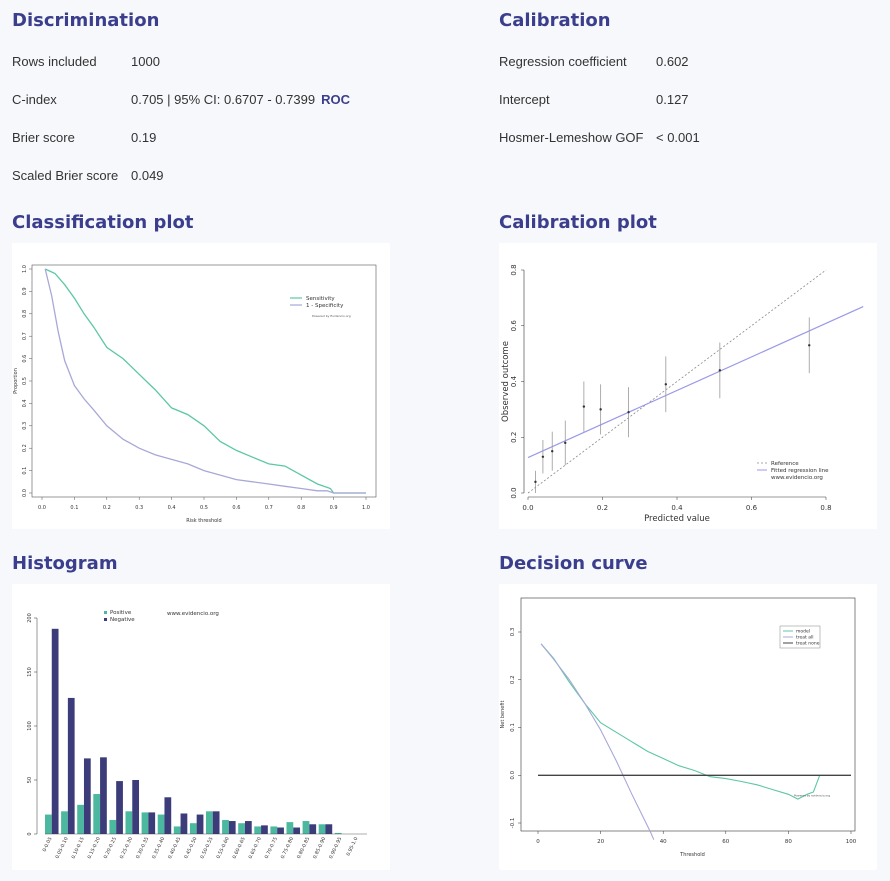  What do you see at coordinates (663, 842) in the screenshot?
I see `x-tick-label: 40` at bounding box center [663, 842].